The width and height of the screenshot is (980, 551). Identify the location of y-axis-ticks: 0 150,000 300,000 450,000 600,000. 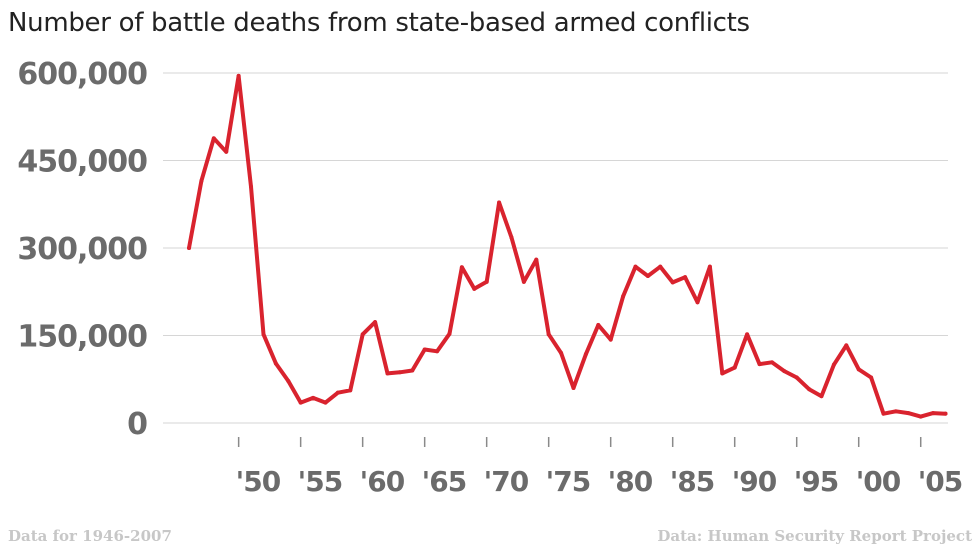
(82, 249).